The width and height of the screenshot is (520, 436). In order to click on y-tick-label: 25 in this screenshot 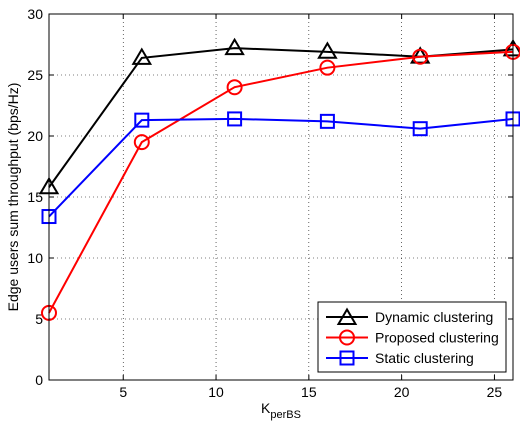, I will do `click(35, 75)`.